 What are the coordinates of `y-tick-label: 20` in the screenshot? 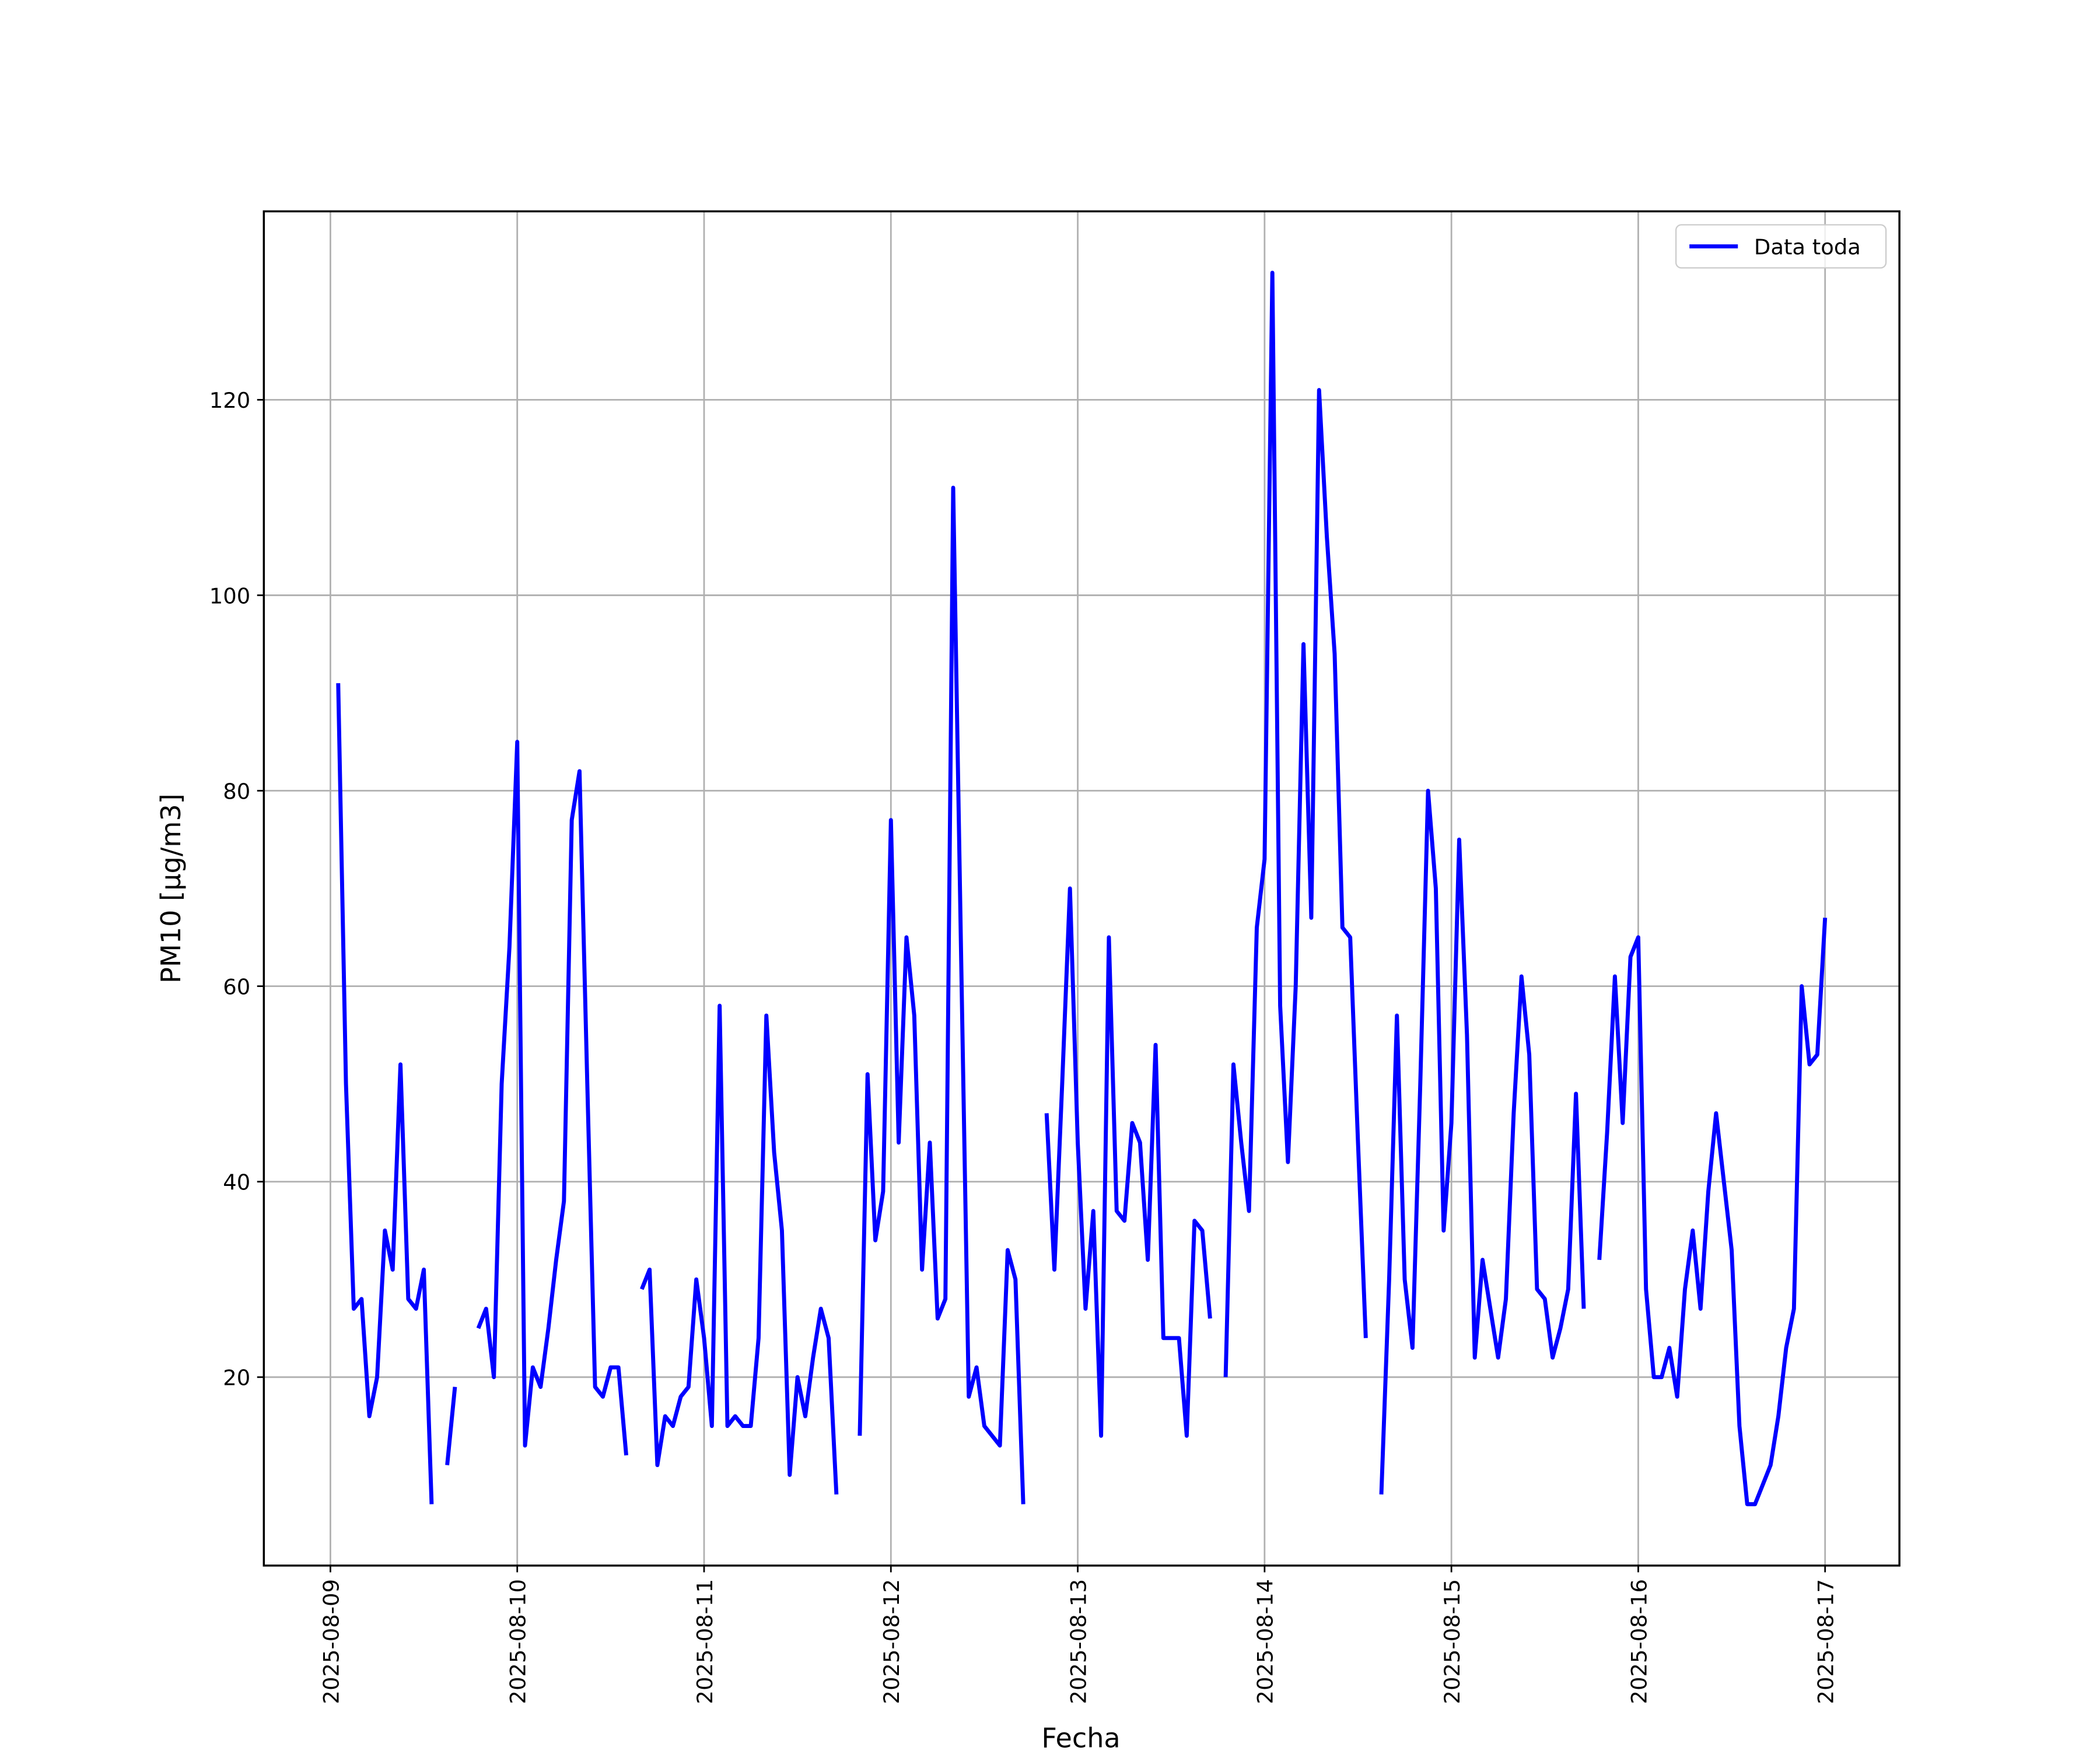 It's located at (236, 1378).